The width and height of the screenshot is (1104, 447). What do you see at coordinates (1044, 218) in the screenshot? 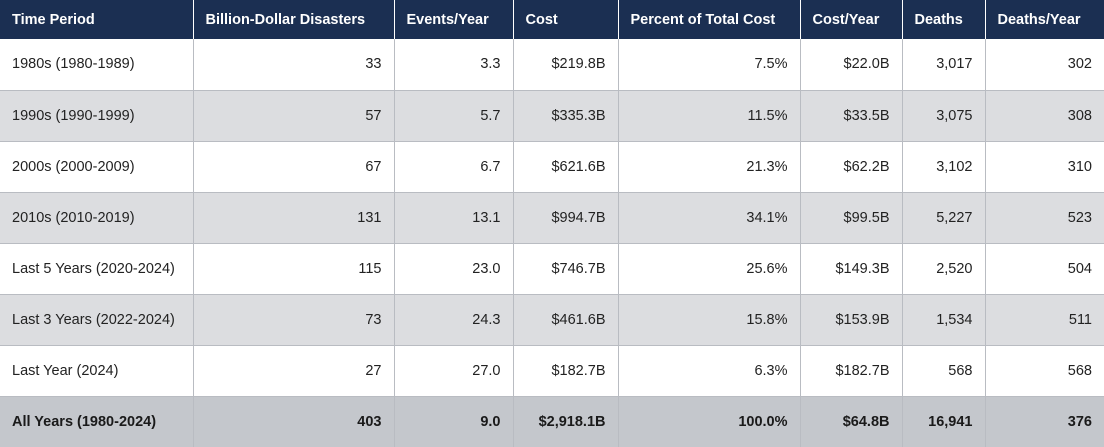
I see `cell-deaths-per-year: 523` at bounding box center [1044, 218].